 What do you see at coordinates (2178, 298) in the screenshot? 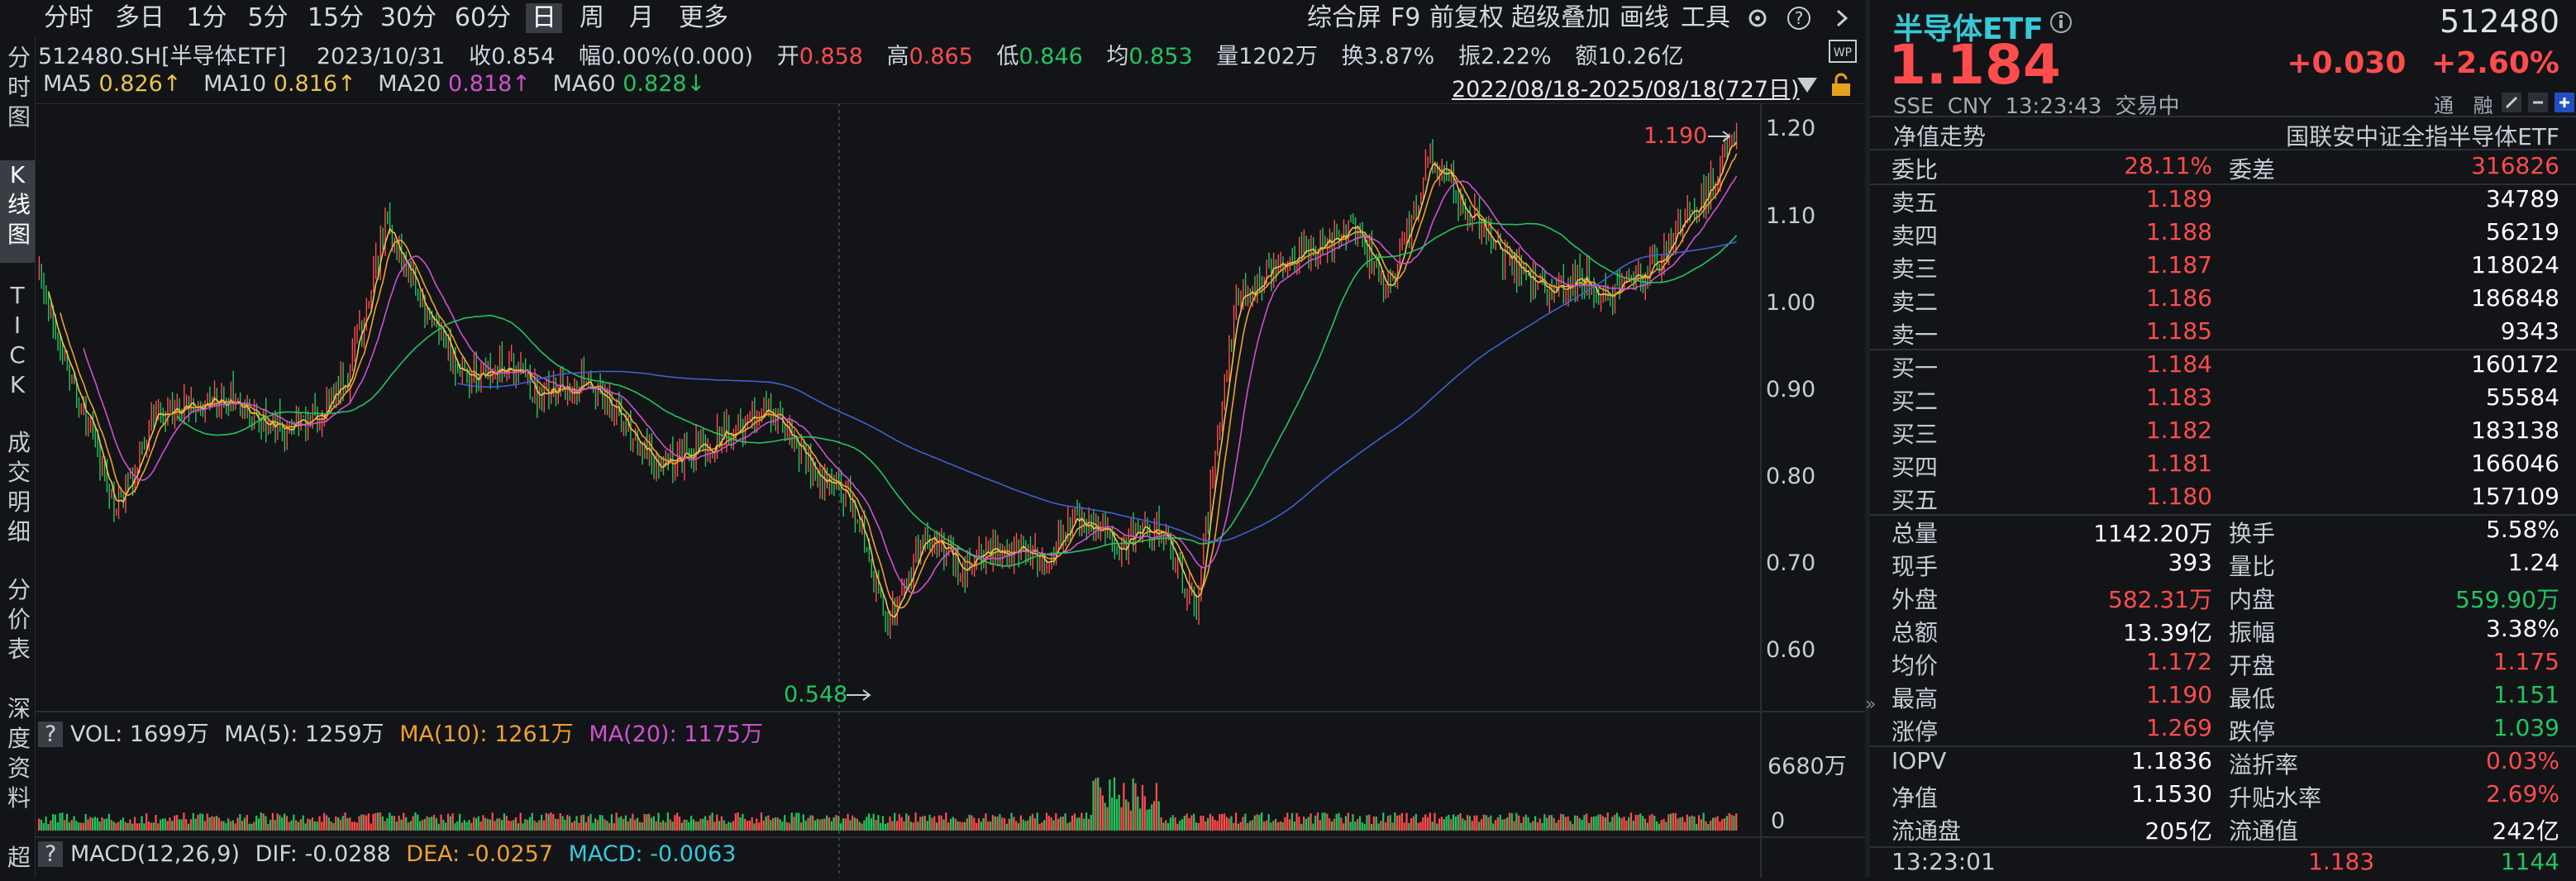
I see `level-price: 1.186` at bounding box center [2178, 298].